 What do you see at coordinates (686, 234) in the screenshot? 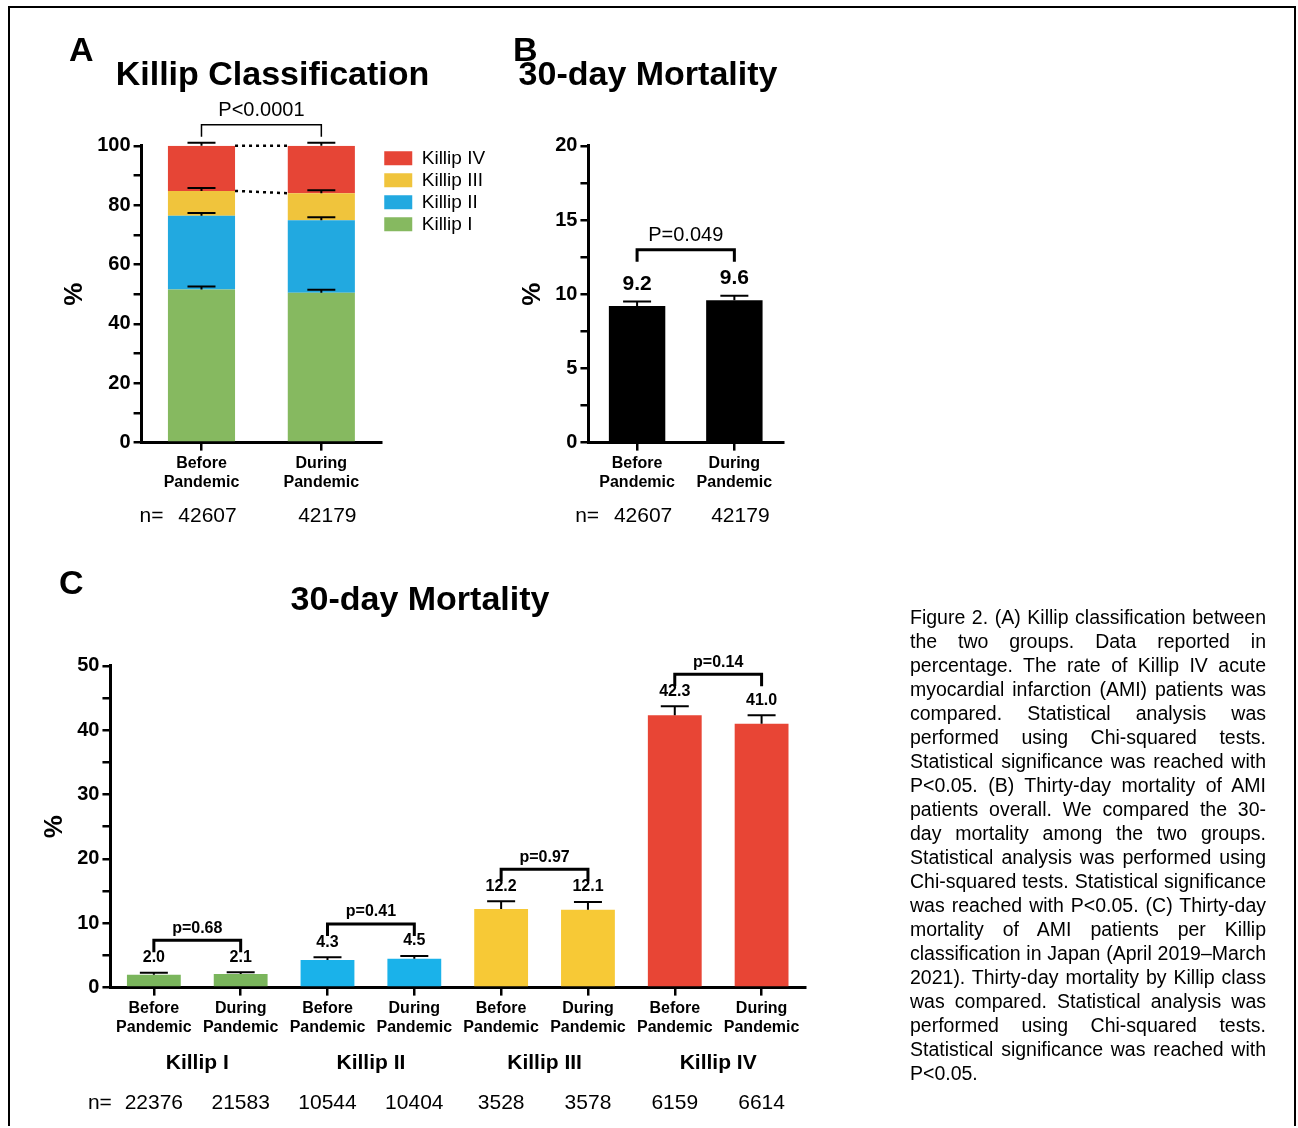
I see `annotation: P=0.049` at bounding box center [686, 234].